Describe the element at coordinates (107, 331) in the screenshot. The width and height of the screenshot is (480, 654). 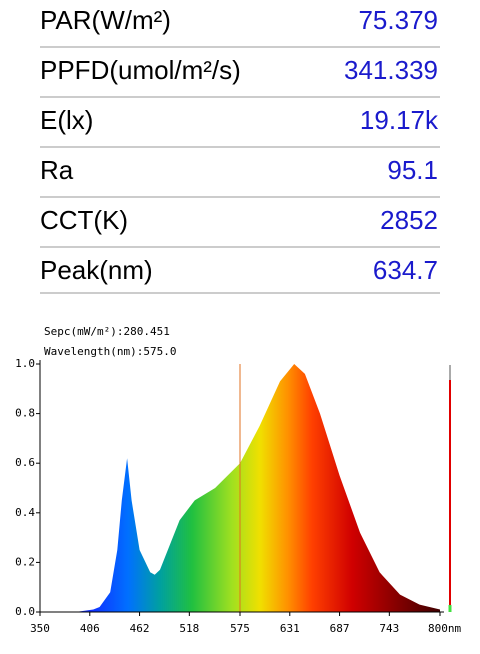
I see `annotation: Sepc(mW/m²):280.451` at that location.